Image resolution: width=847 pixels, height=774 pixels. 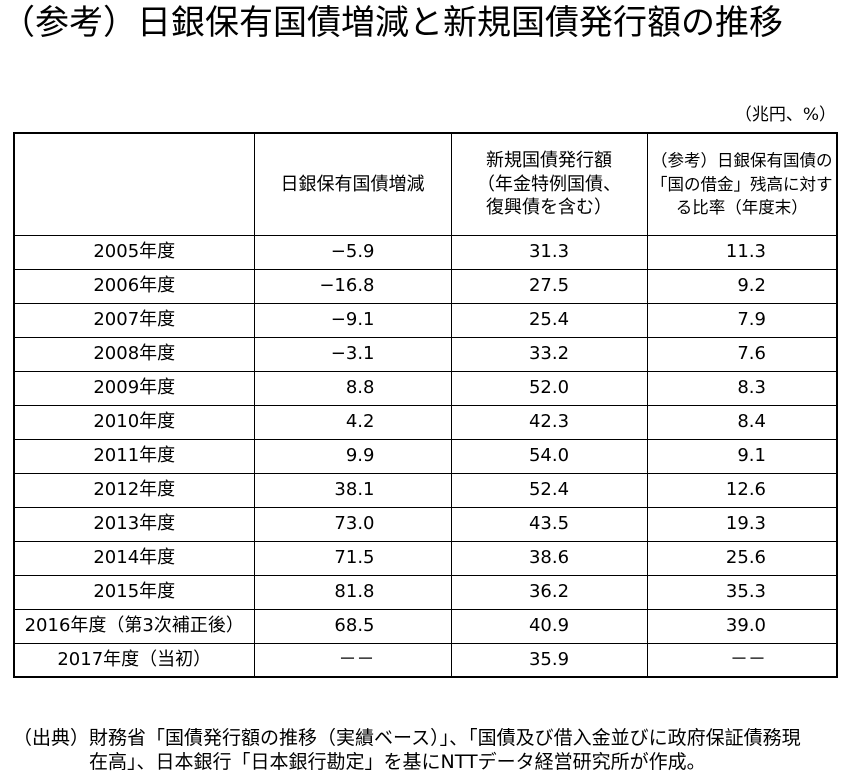 What do you see at coordinates (742, 456) in the screenshot?
I see `boj-share-ratio-cell: 9.1` at bounding box center [742, 456].